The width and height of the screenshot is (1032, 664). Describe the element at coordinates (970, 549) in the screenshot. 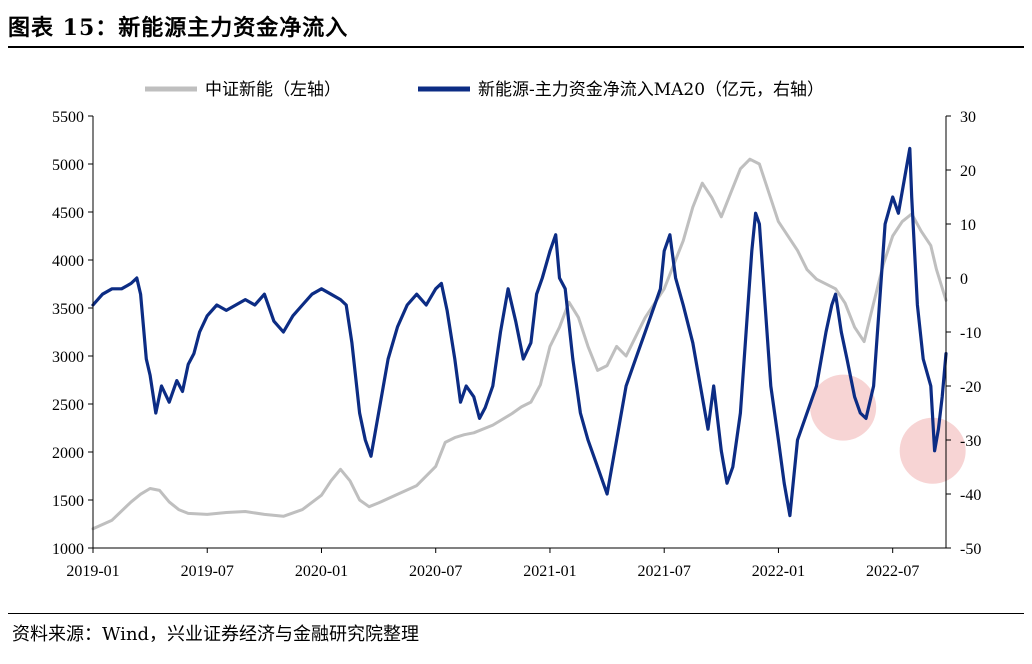

I see `y-right-tick-label: -50` at that location.